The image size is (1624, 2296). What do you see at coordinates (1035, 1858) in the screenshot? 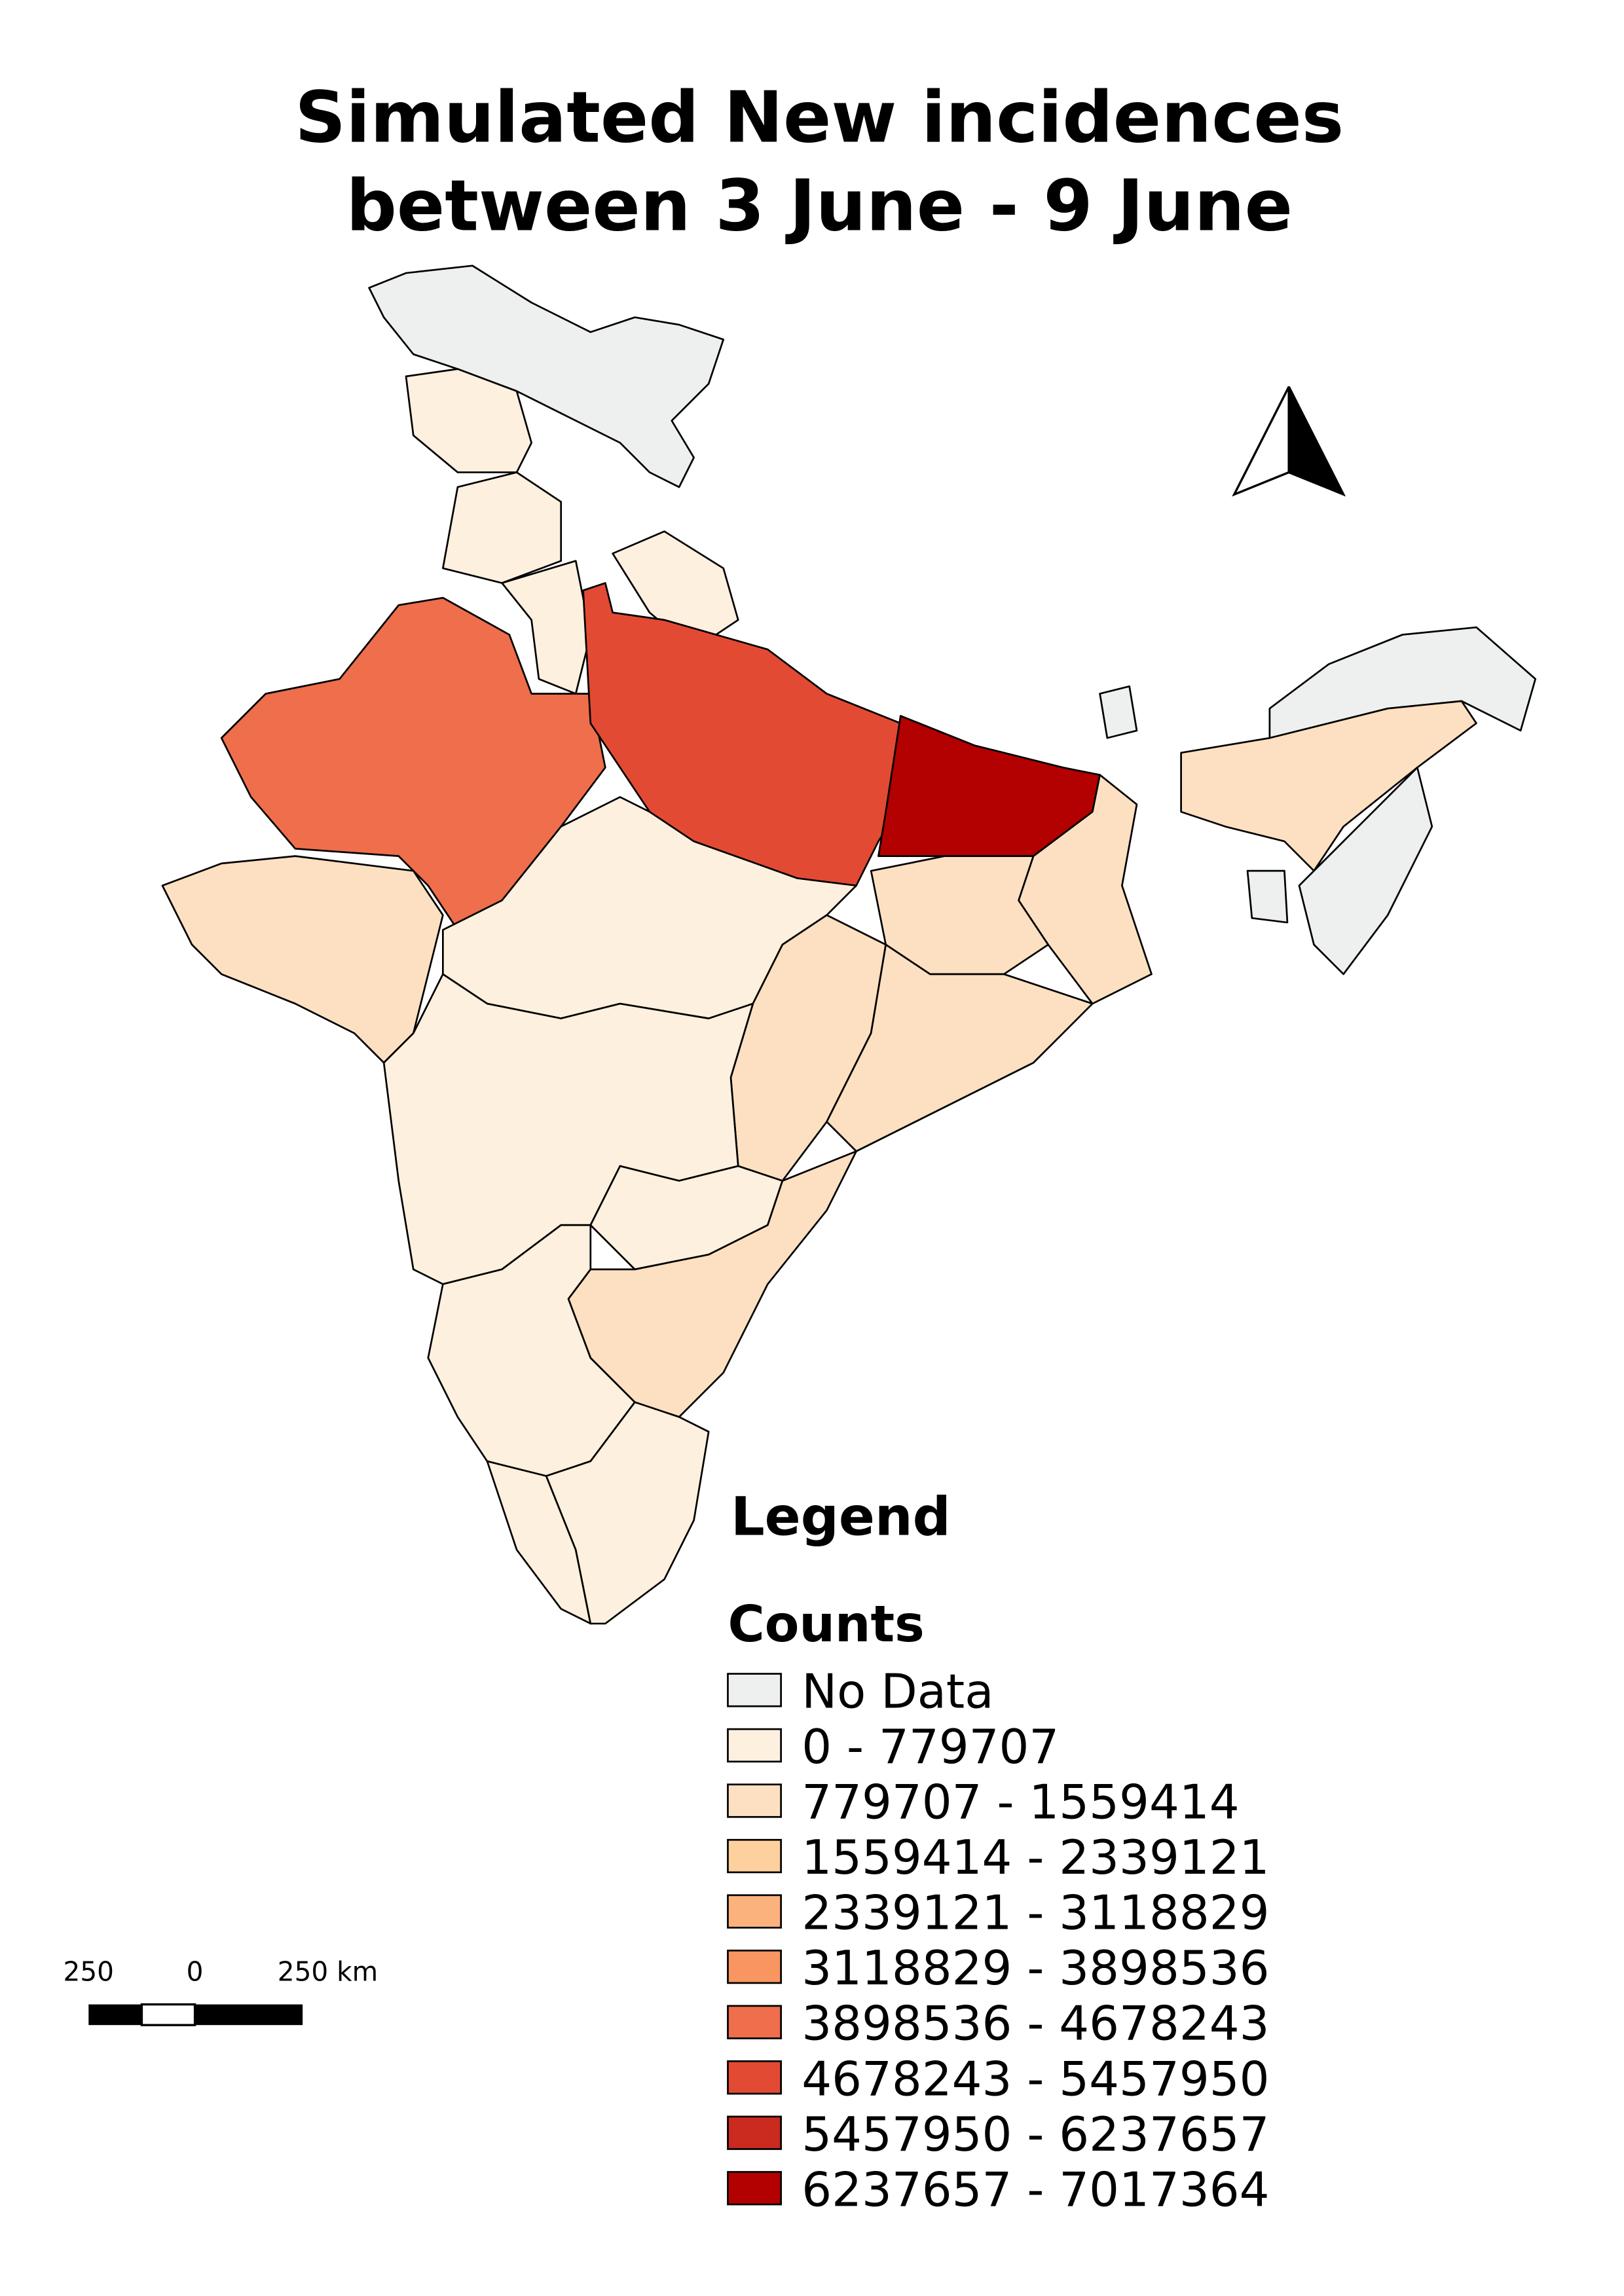
I see `legend-label: 1559414 - 2339121` at bounding box center [1035, 1858].